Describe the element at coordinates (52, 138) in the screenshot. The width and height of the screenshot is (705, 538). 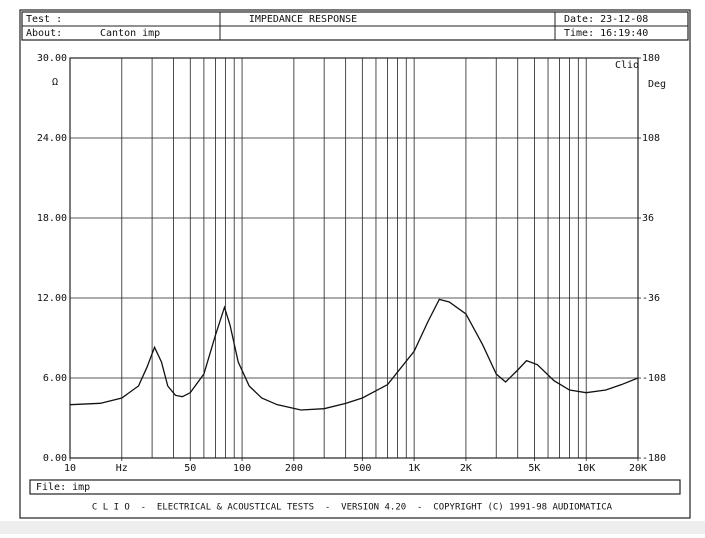
I see `y-tick-label: 24.00` at that location.